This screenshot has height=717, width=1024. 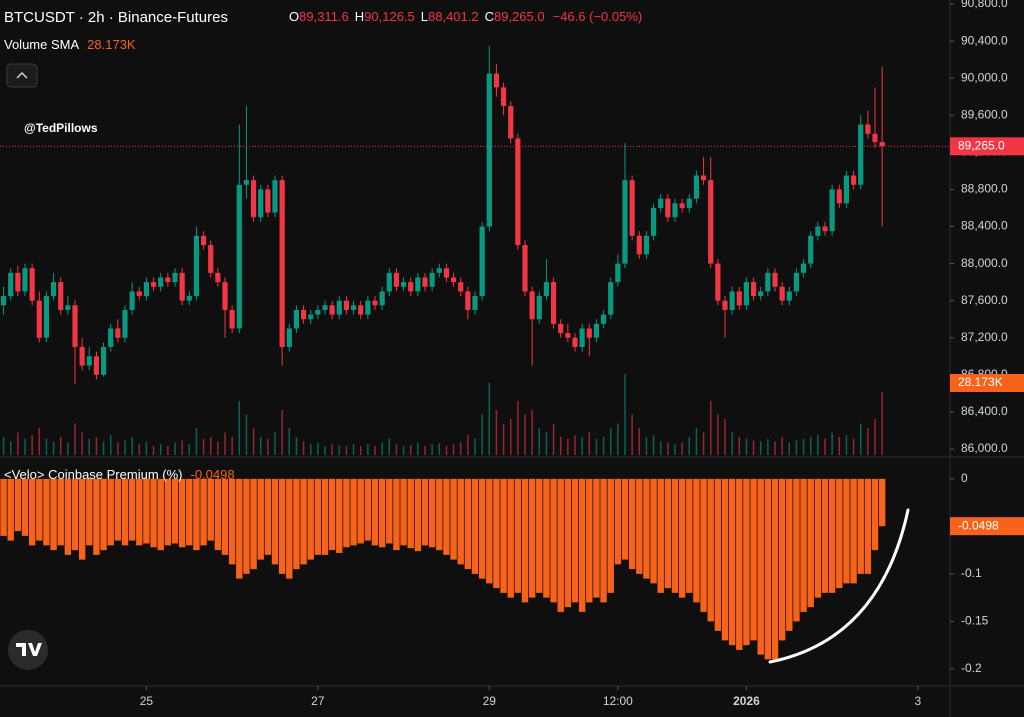 What do you see at coordinates (978, 525) in the screenshot?
I see `premium-tag: -0.0498` at bounding box center [978, 525].